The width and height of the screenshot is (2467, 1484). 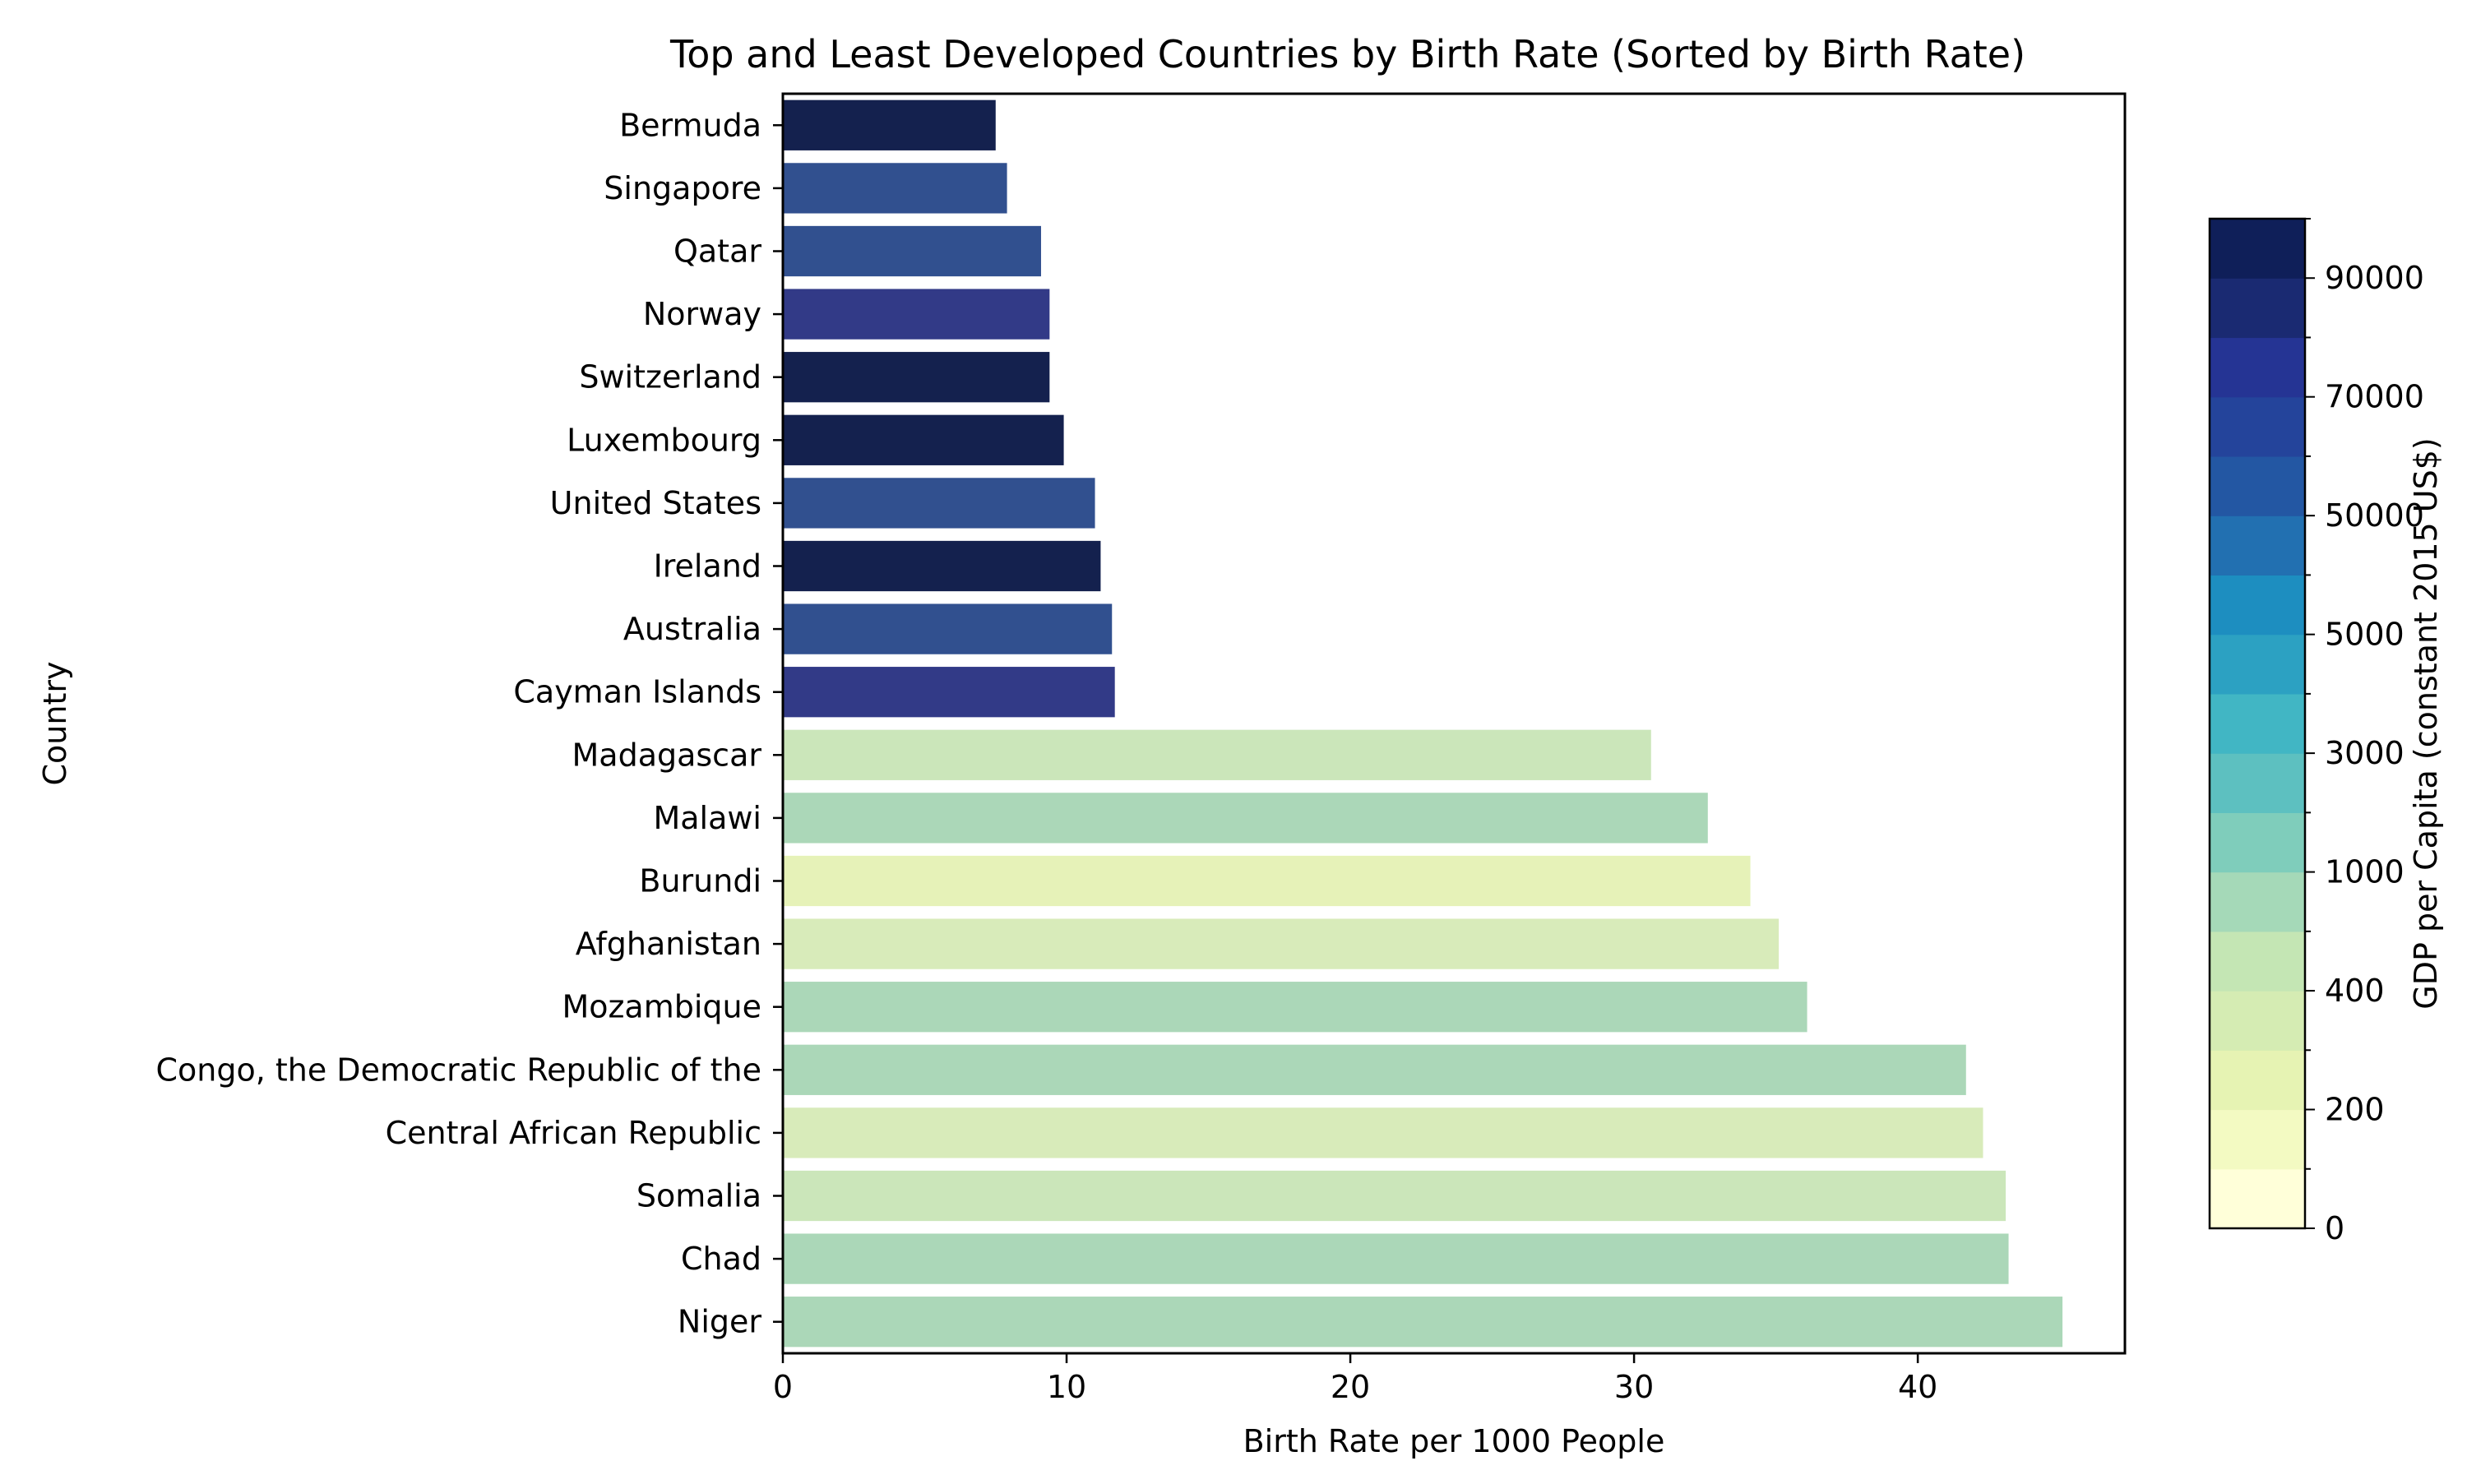 I want to click on x-tick-label: 20, so click(x=1351, y=1387).